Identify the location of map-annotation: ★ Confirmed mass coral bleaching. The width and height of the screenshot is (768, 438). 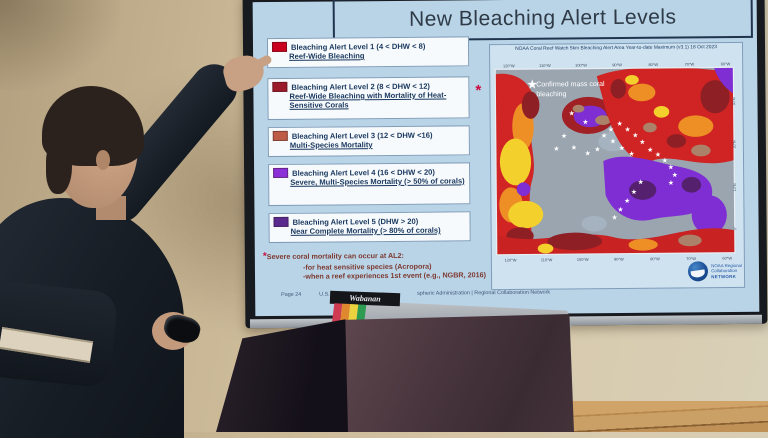
(565, 87).